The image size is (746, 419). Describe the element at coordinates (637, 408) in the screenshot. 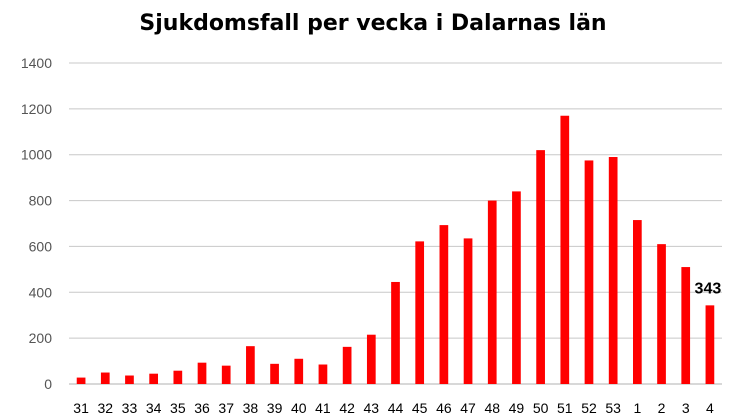

I see `x-tick-label: 1` at that location.